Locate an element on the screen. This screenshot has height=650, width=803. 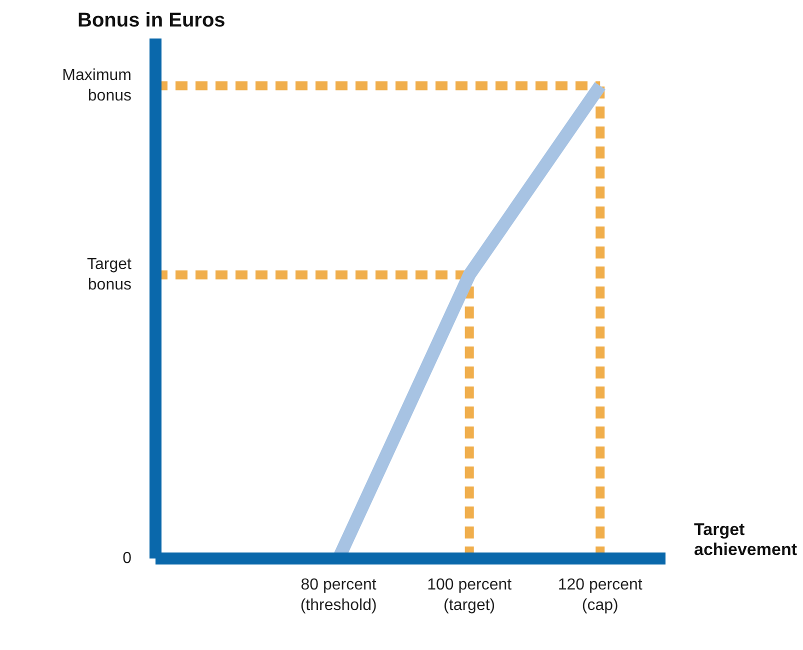
x-axis-title: Target achievement is located at coordinates (745, 540).